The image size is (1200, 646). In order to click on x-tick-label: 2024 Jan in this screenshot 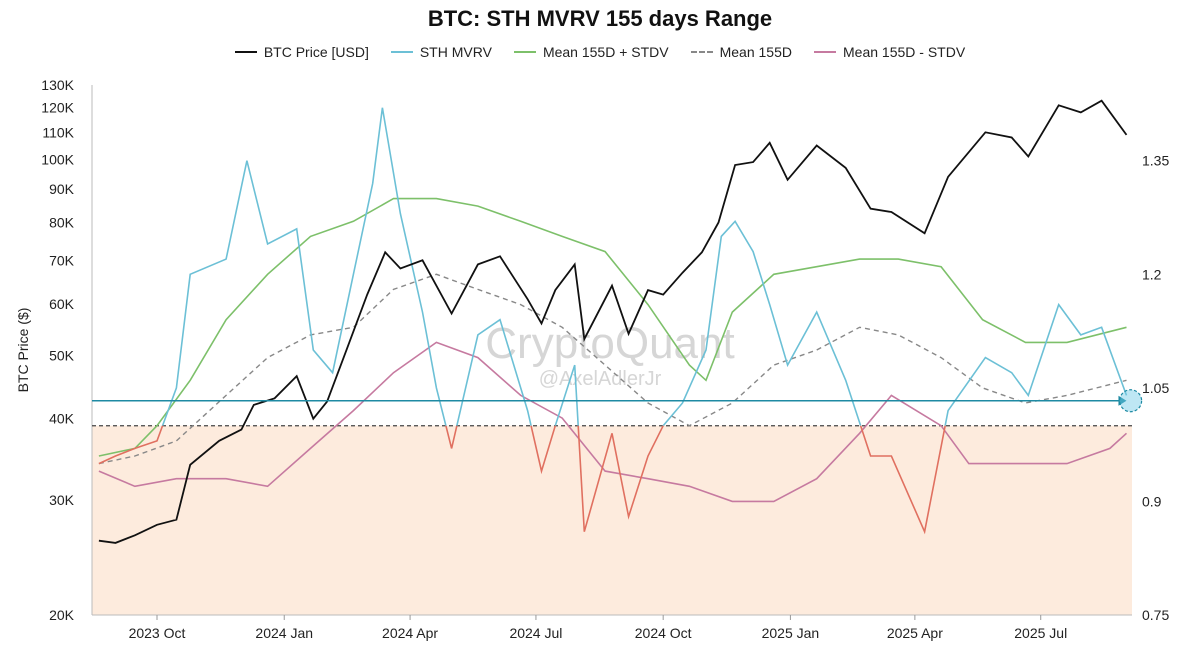, I will do `click(284, 633)`.